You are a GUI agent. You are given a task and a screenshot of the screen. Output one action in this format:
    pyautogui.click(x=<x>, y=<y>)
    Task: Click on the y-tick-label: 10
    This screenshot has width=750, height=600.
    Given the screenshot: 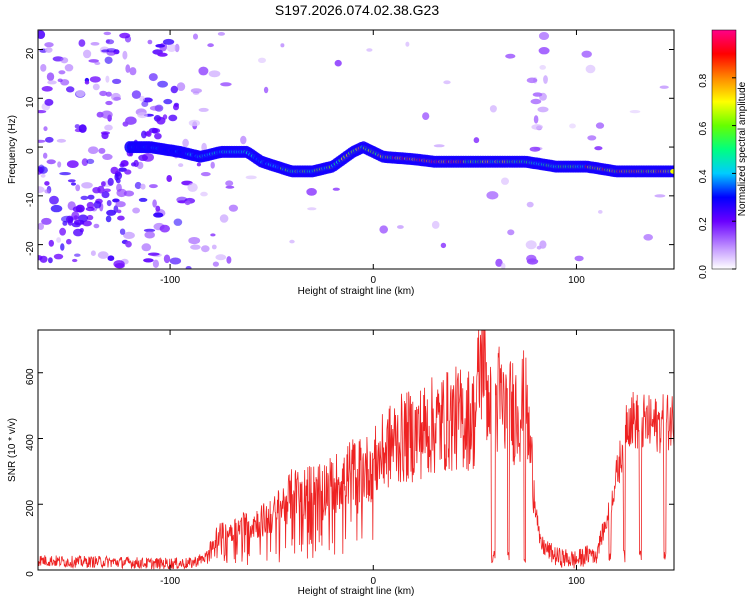 What is the action you would take?
    pyautogui.click(x=30, y=102)
    